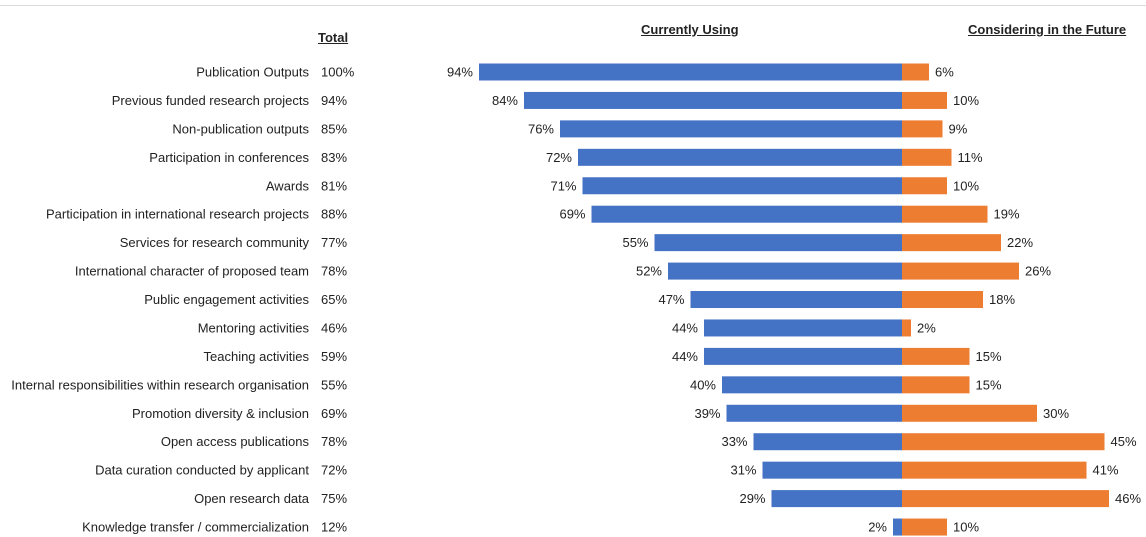 The width and height of the screenshot is (1146, 537). Describe the element at coordinates (1047, 29) in the screenshot. I see `considering-future-header: Considering in the Future` at that location.